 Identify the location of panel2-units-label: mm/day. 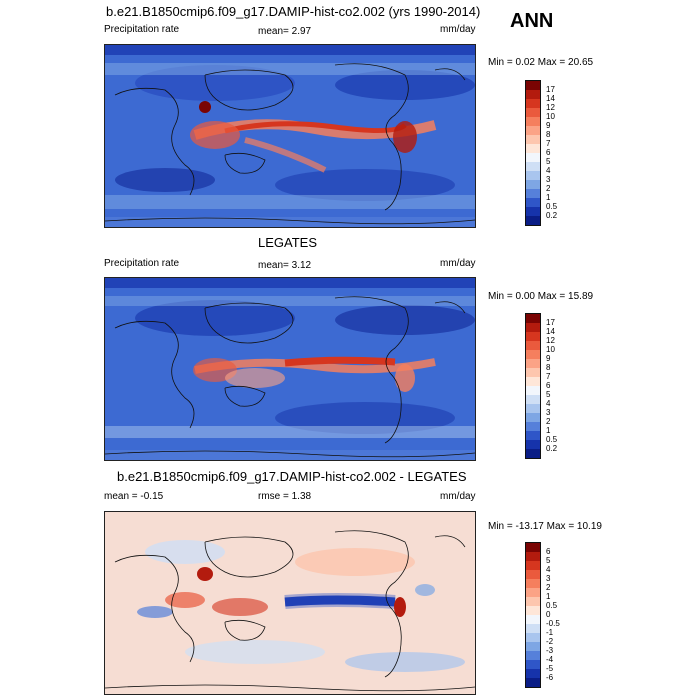
(458, 263).